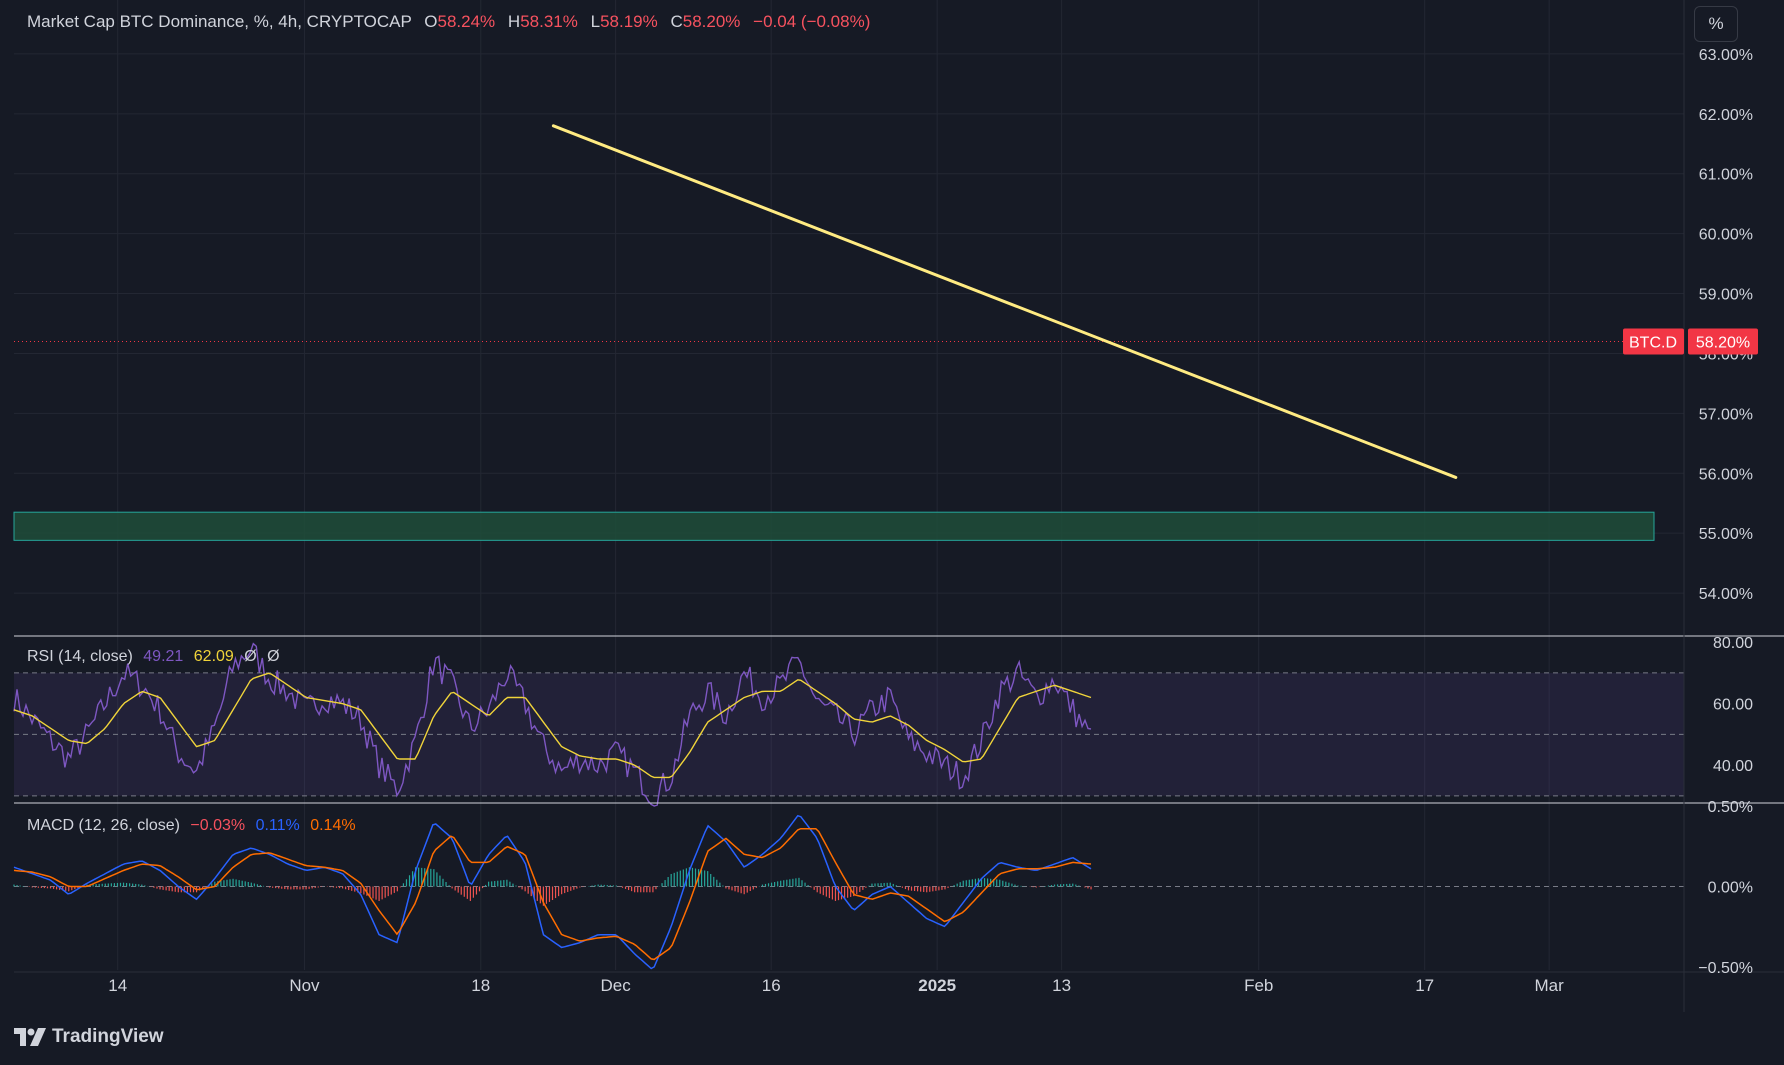  What do you see at coordinates (1730, 888) in the screenshot?
I see `macd-tick-label: 0.00%` at bounding box center [1730, 888].